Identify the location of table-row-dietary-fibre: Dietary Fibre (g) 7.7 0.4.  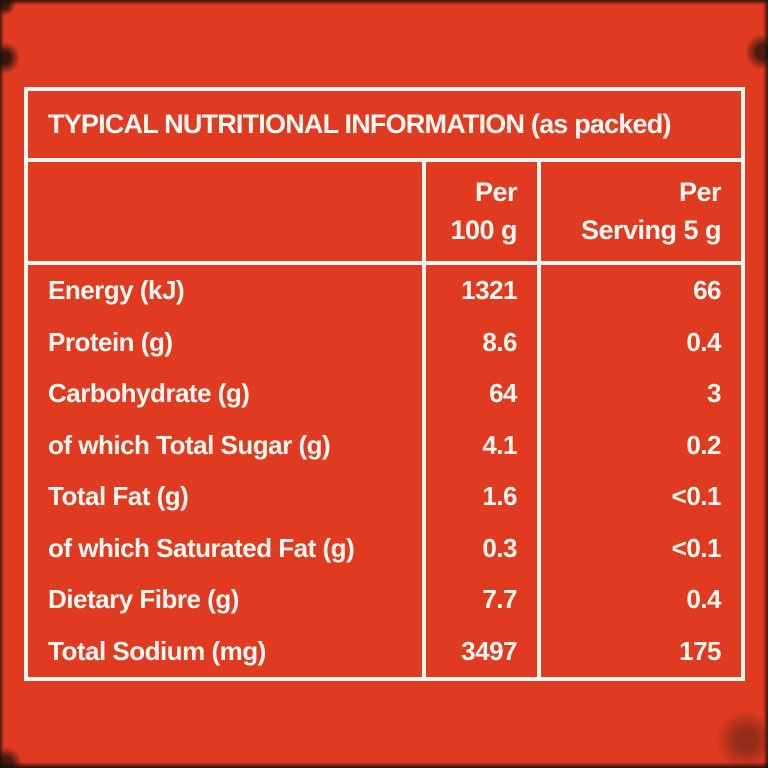
(384, 600).